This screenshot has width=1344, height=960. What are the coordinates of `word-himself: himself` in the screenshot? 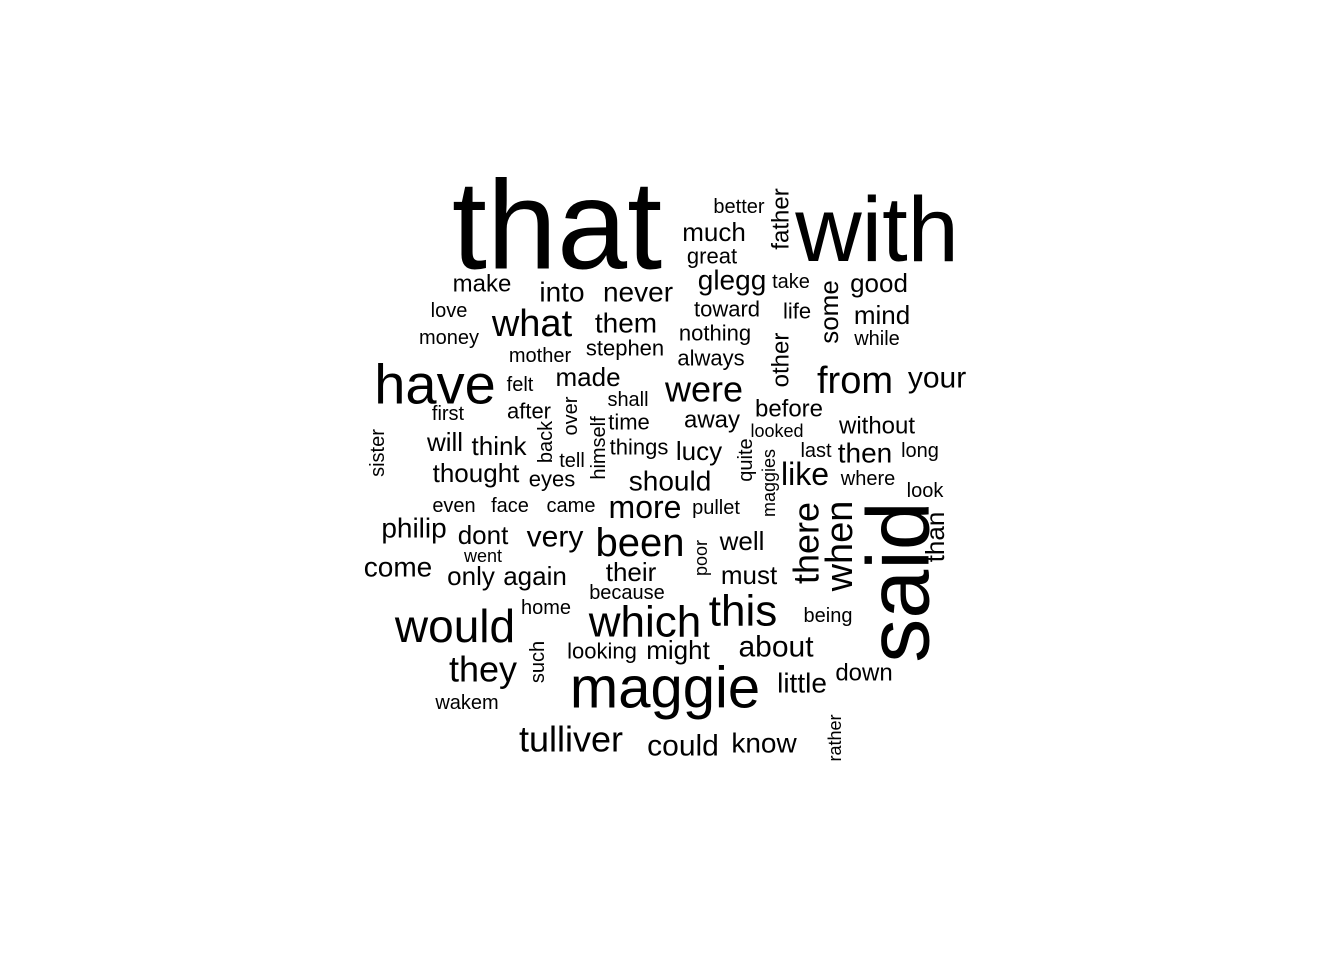 It's located at (599, 448).